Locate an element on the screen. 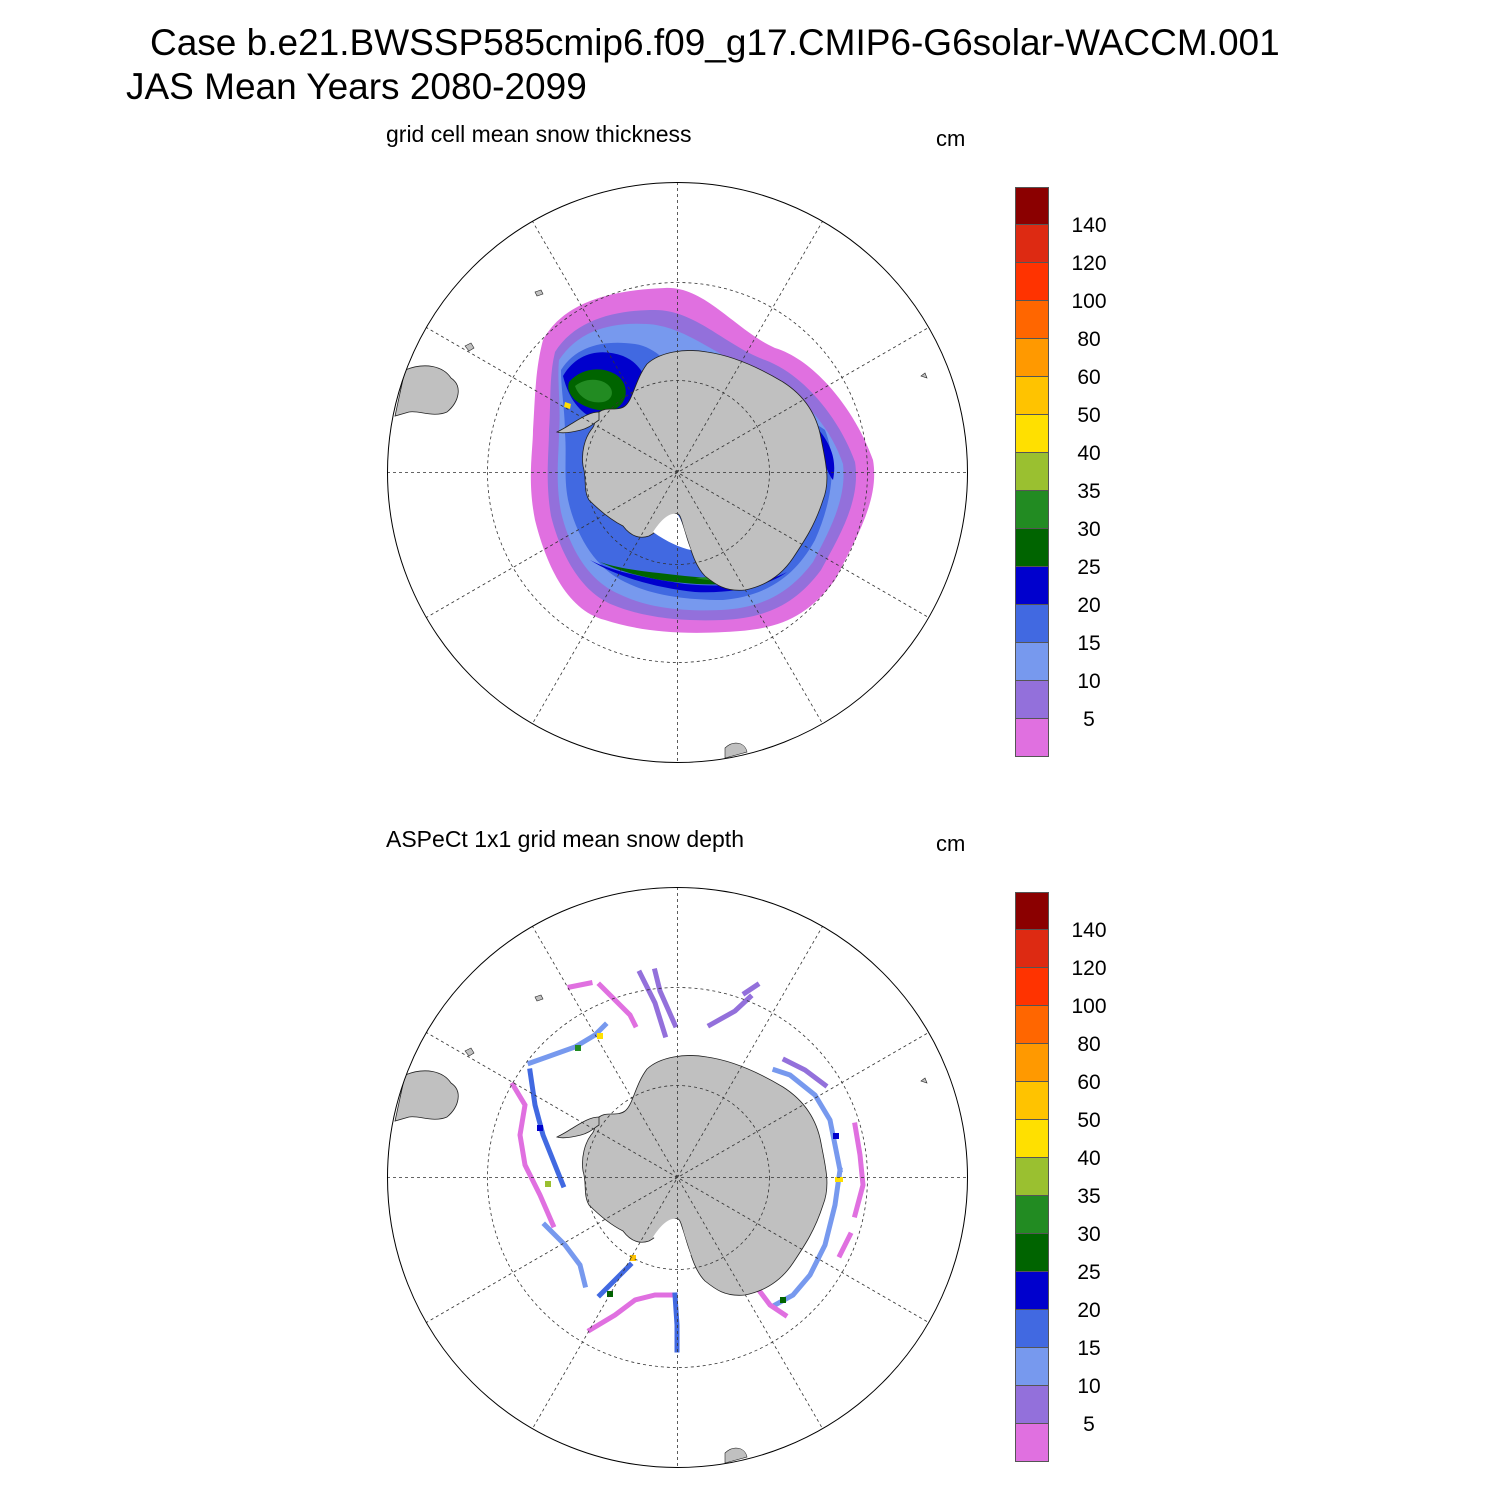 Image resolution: width=1500 pixels, height=1500 pixels. panel-title-bottom: ASPeCt 1x1 grid mean snow depth is located at coordinates (565, 839).